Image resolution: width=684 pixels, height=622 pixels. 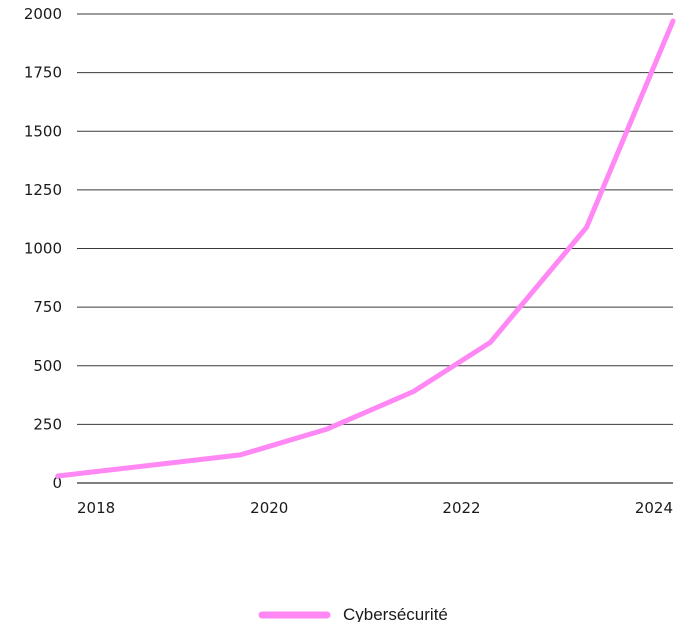 I want to click on y-axis-ticks: 0 250 500 750 1000 1250 1500 1750 2000, so click(x=43, y=248).